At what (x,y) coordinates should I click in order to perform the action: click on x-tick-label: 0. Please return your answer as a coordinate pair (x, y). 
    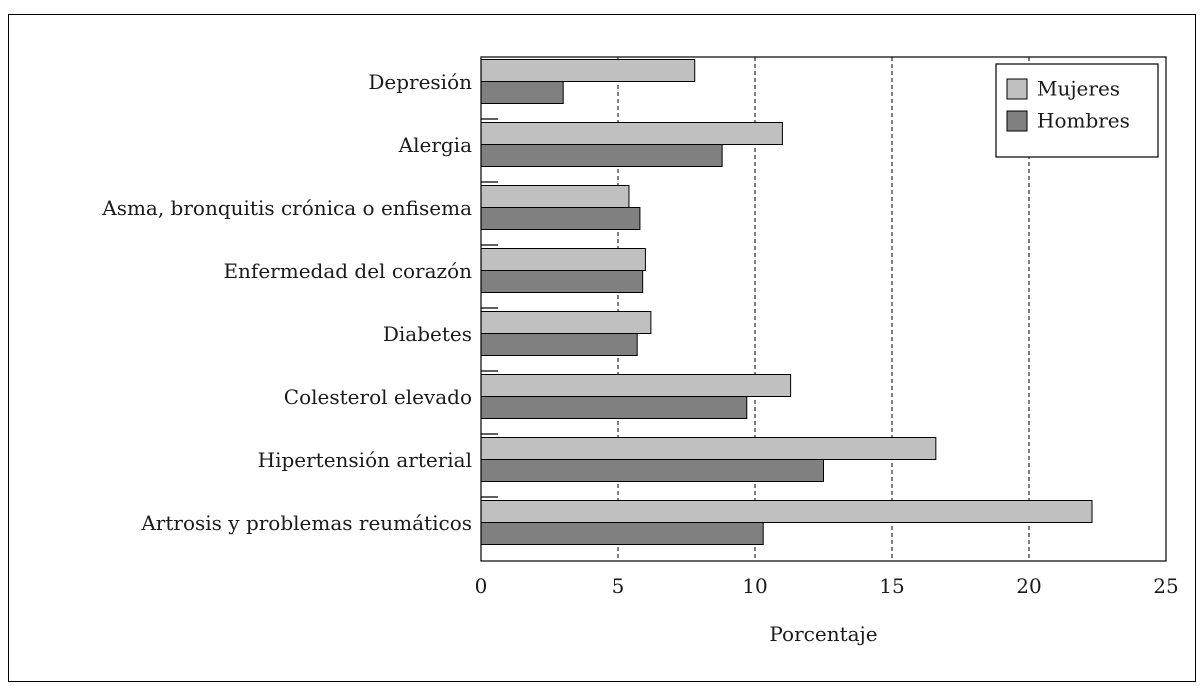
    Looking at the image, I should click on (481, 586).